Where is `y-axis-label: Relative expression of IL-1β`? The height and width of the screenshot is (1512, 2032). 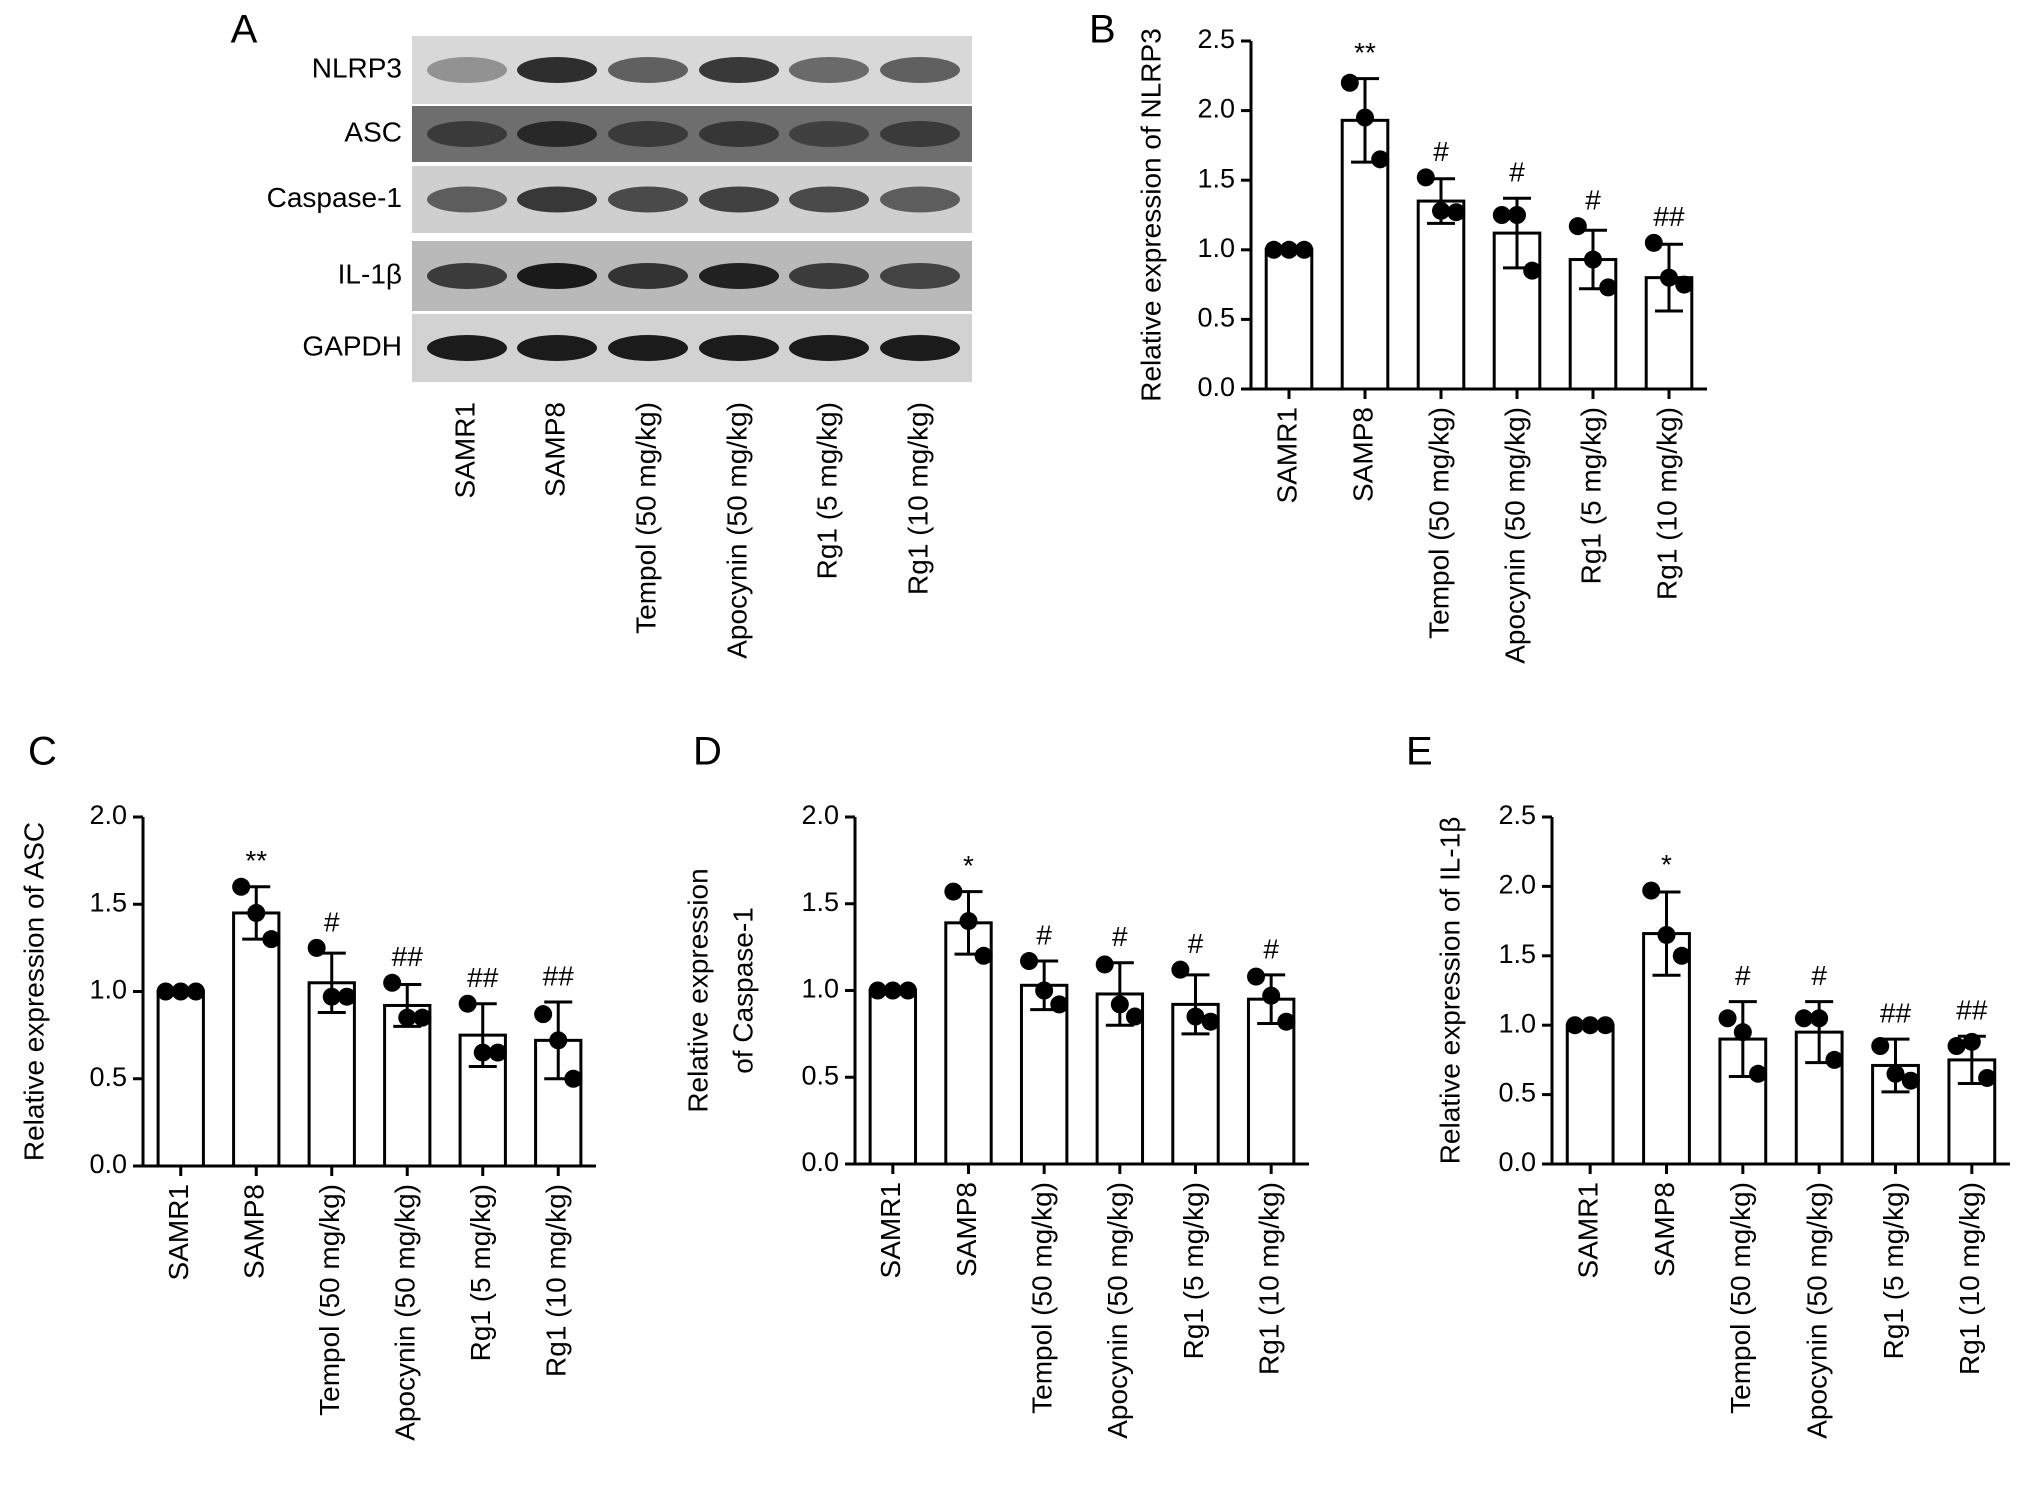 y-axis-label: Relative expression of IL-1β is located at coordinates (1449, 991).